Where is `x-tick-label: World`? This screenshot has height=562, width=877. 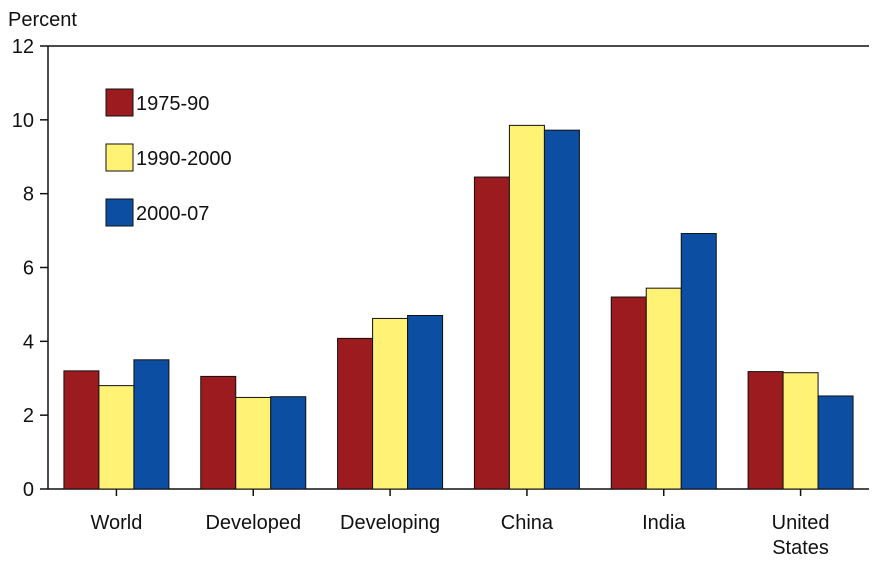
x-tick-label: World is located at coordinates (116, 523).